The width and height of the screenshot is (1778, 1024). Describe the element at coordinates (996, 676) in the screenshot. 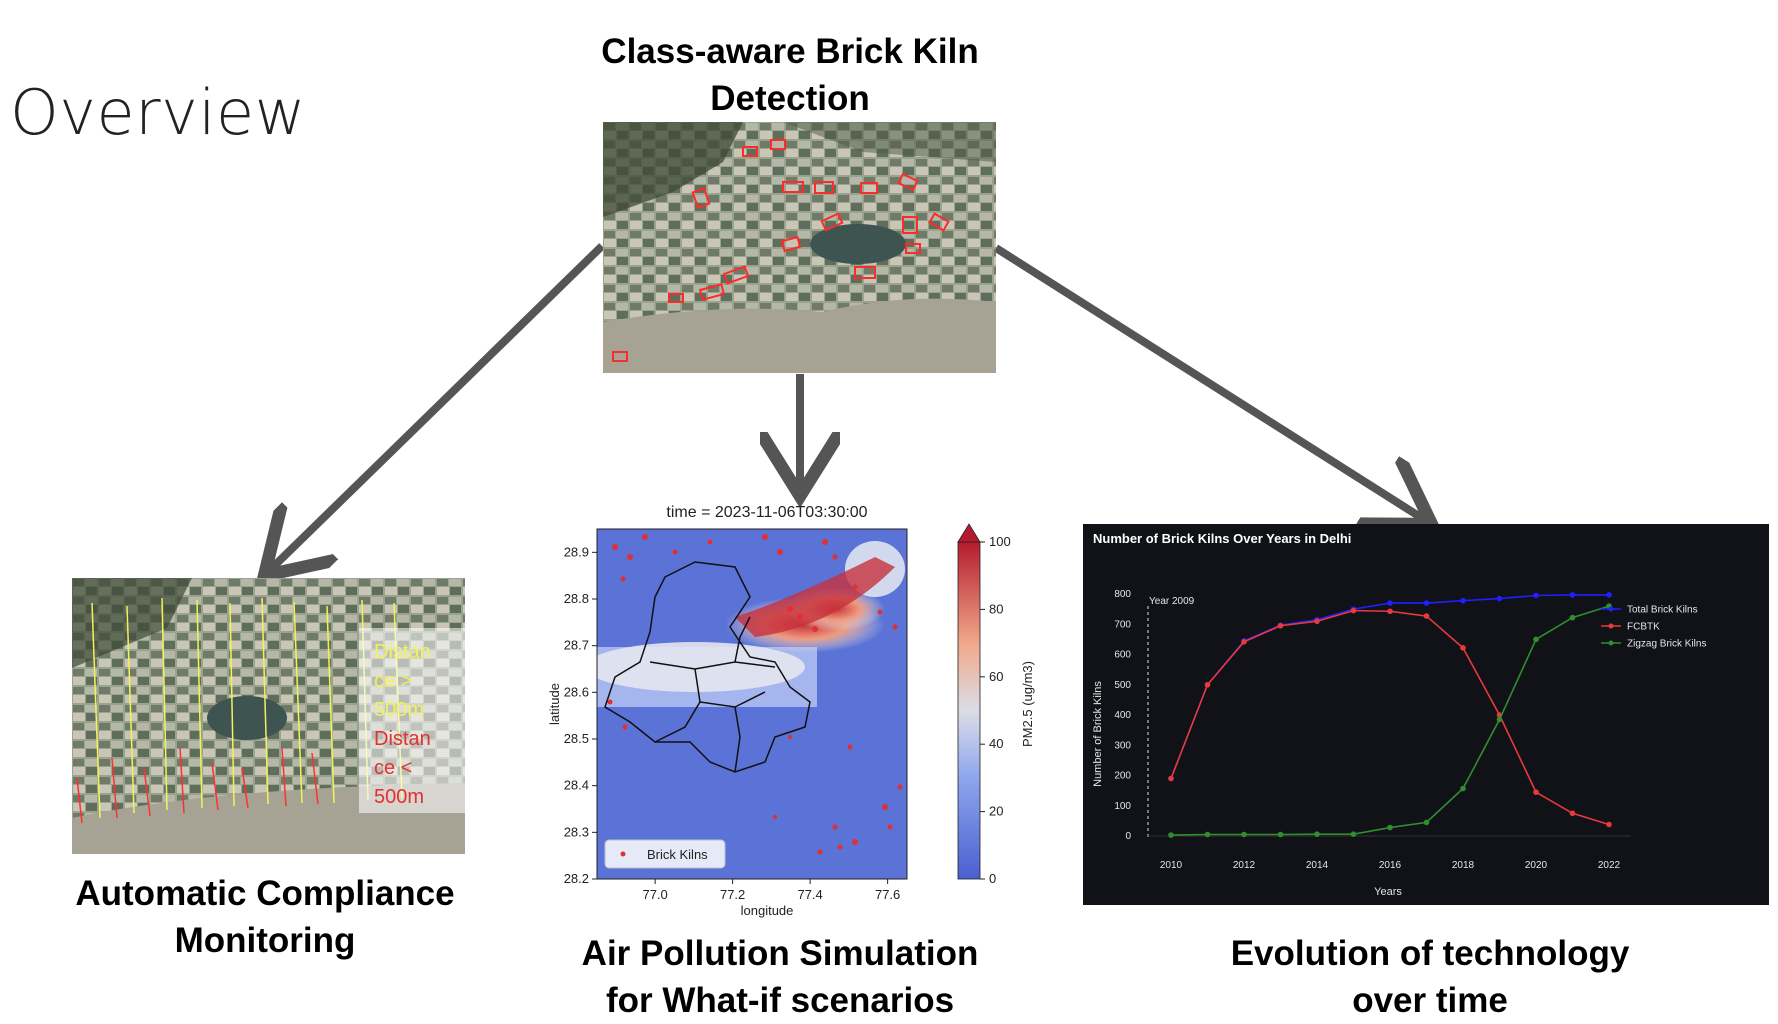

I see `colorbar-tick-label: 60` at that location.